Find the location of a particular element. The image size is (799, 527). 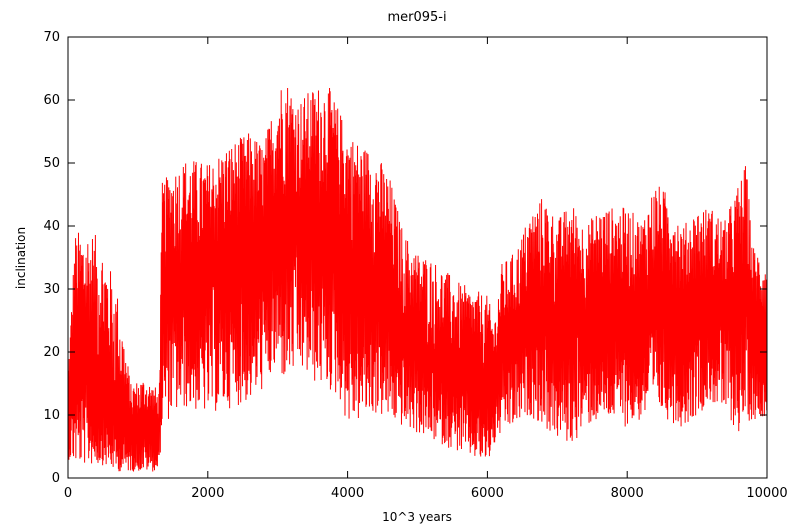

y-tick-label: 70 is located at coordinates (51, 37).